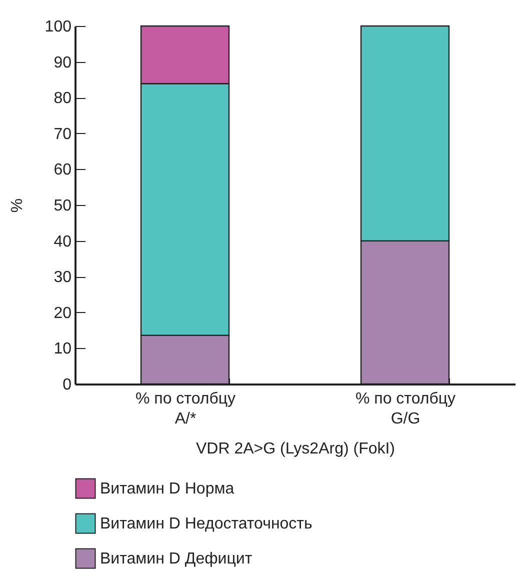  I want to click on legend-label: Витамин D Дефицит, so click(176, 559).